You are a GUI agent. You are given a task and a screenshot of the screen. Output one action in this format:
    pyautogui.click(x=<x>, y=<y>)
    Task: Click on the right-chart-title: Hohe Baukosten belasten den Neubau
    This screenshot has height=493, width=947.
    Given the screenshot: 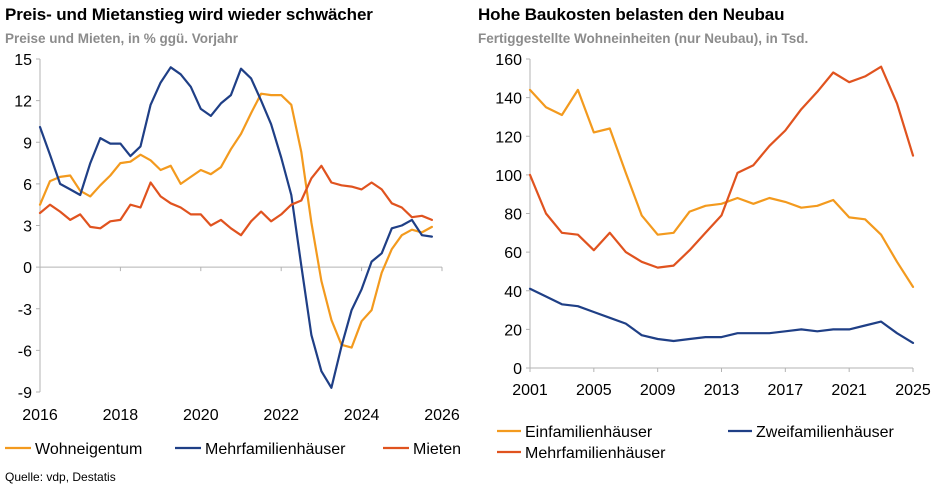 What is the action you would take?
    pyautogui.click(x=631, y=14)
    